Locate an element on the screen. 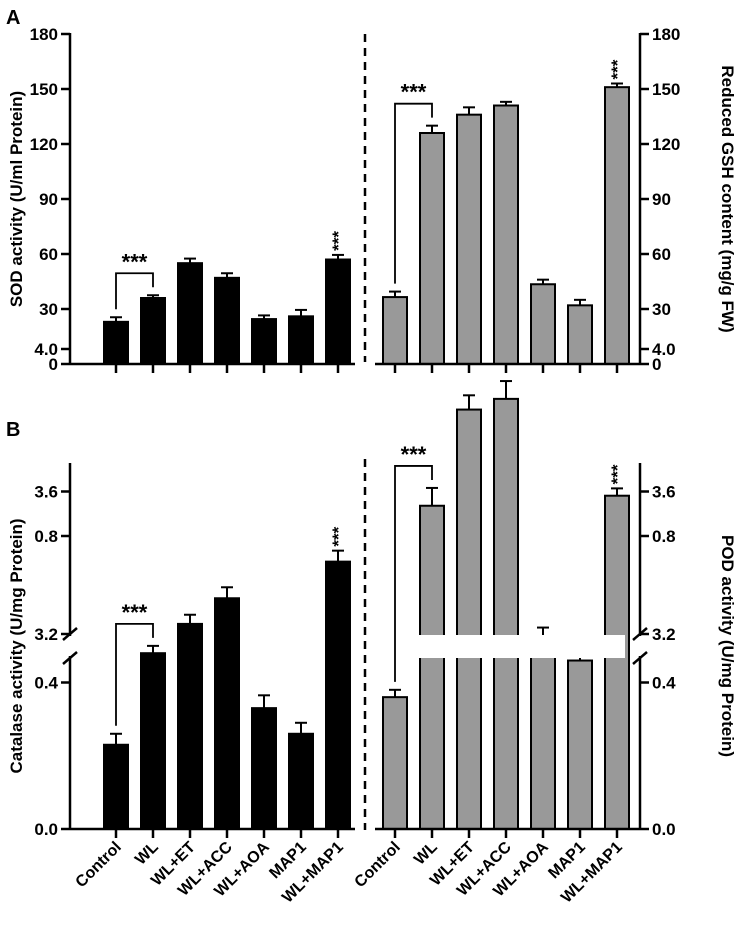 Image resolution: width=739 pixels, height=940 pixels. right-y-tick-label: 3.2 is located at coordinates (664, 634).